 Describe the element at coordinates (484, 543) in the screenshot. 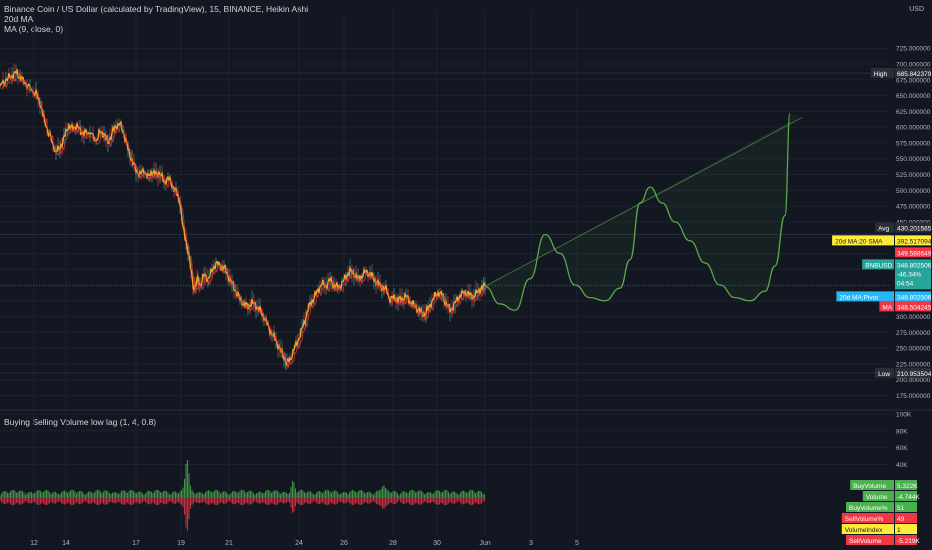

I see `x-tick-label: Jun` at that location.